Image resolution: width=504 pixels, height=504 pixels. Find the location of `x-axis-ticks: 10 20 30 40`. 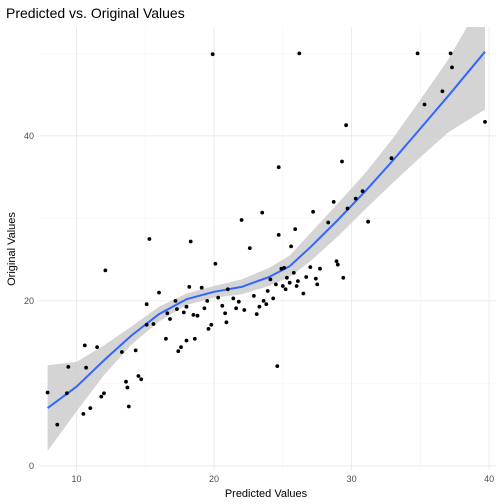

x-axis-ticks: 10 20 30 40 is located at coordinates (283, 479).